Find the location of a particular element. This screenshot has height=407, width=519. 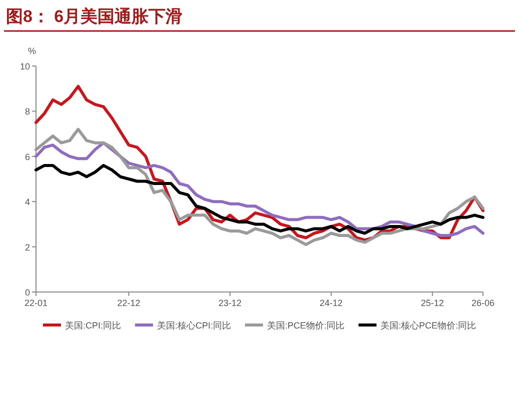

y-tick-label: 0 is located at coordinates (27, 293).